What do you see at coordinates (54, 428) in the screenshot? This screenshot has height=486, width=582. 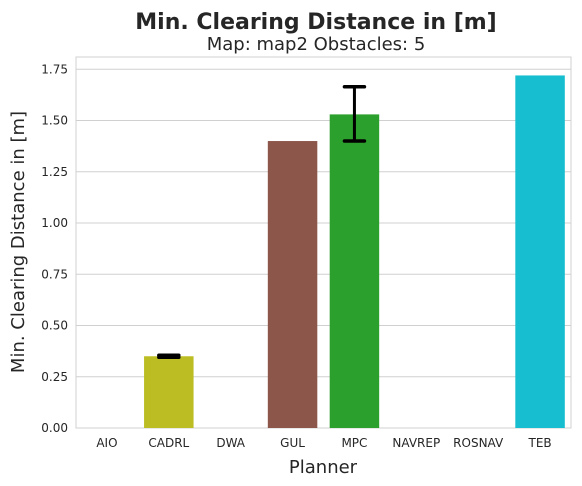 I see `y-tick-label: 0.00` at bounding box center [54, 428].